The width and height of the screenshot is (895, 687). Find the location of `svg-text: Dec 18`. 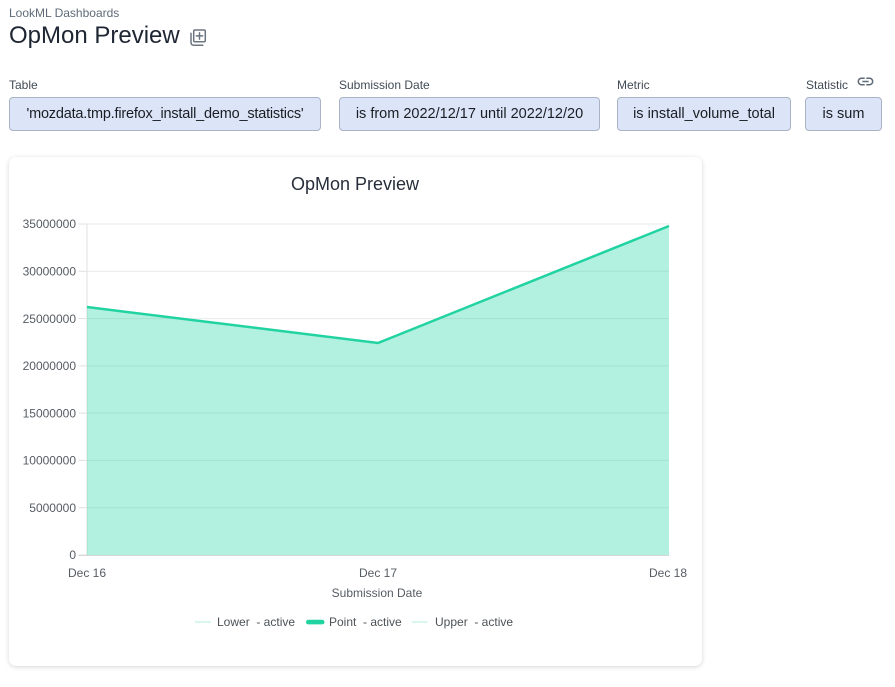

svg-text: Dec 18 is located at coordinates (668, 573).